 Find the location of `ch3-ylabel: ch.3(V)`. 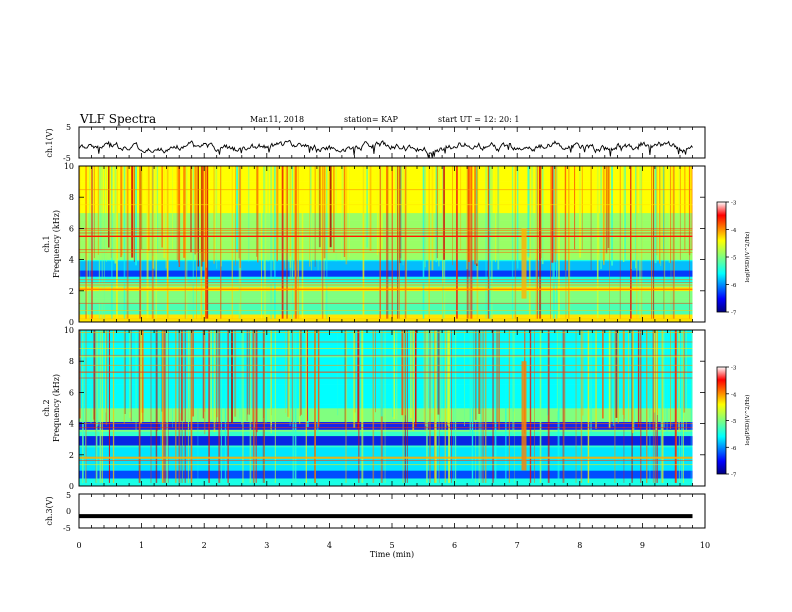

ch3-ylabel: ch.3(V) is located at coordinates (49, 510).